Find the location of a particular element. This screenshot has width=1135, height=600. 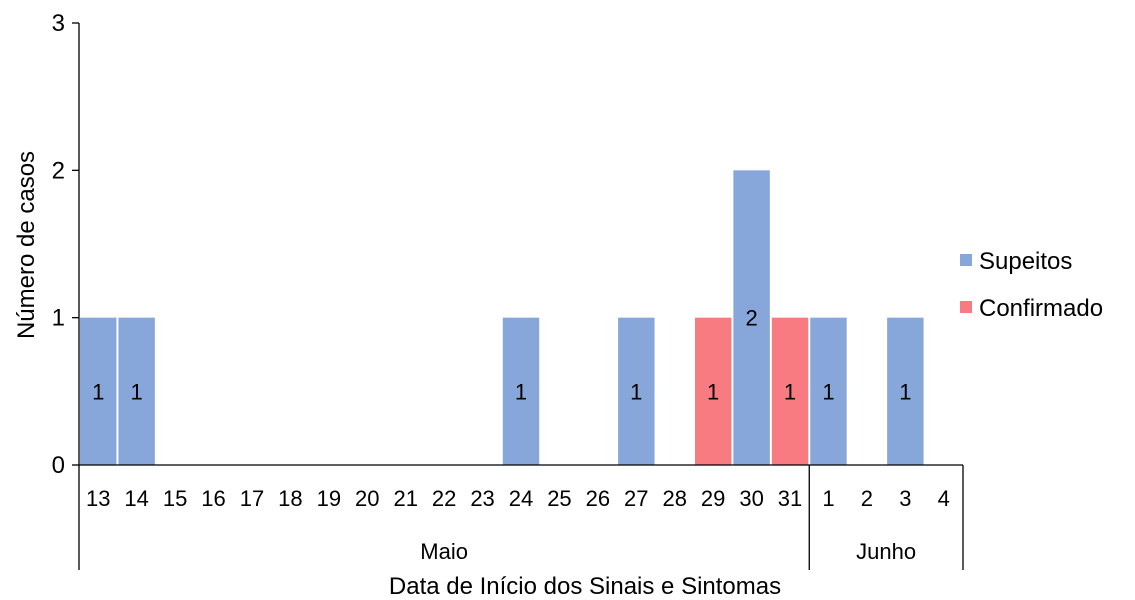

data-label-14: 1 is located at coordinates (137, 391).